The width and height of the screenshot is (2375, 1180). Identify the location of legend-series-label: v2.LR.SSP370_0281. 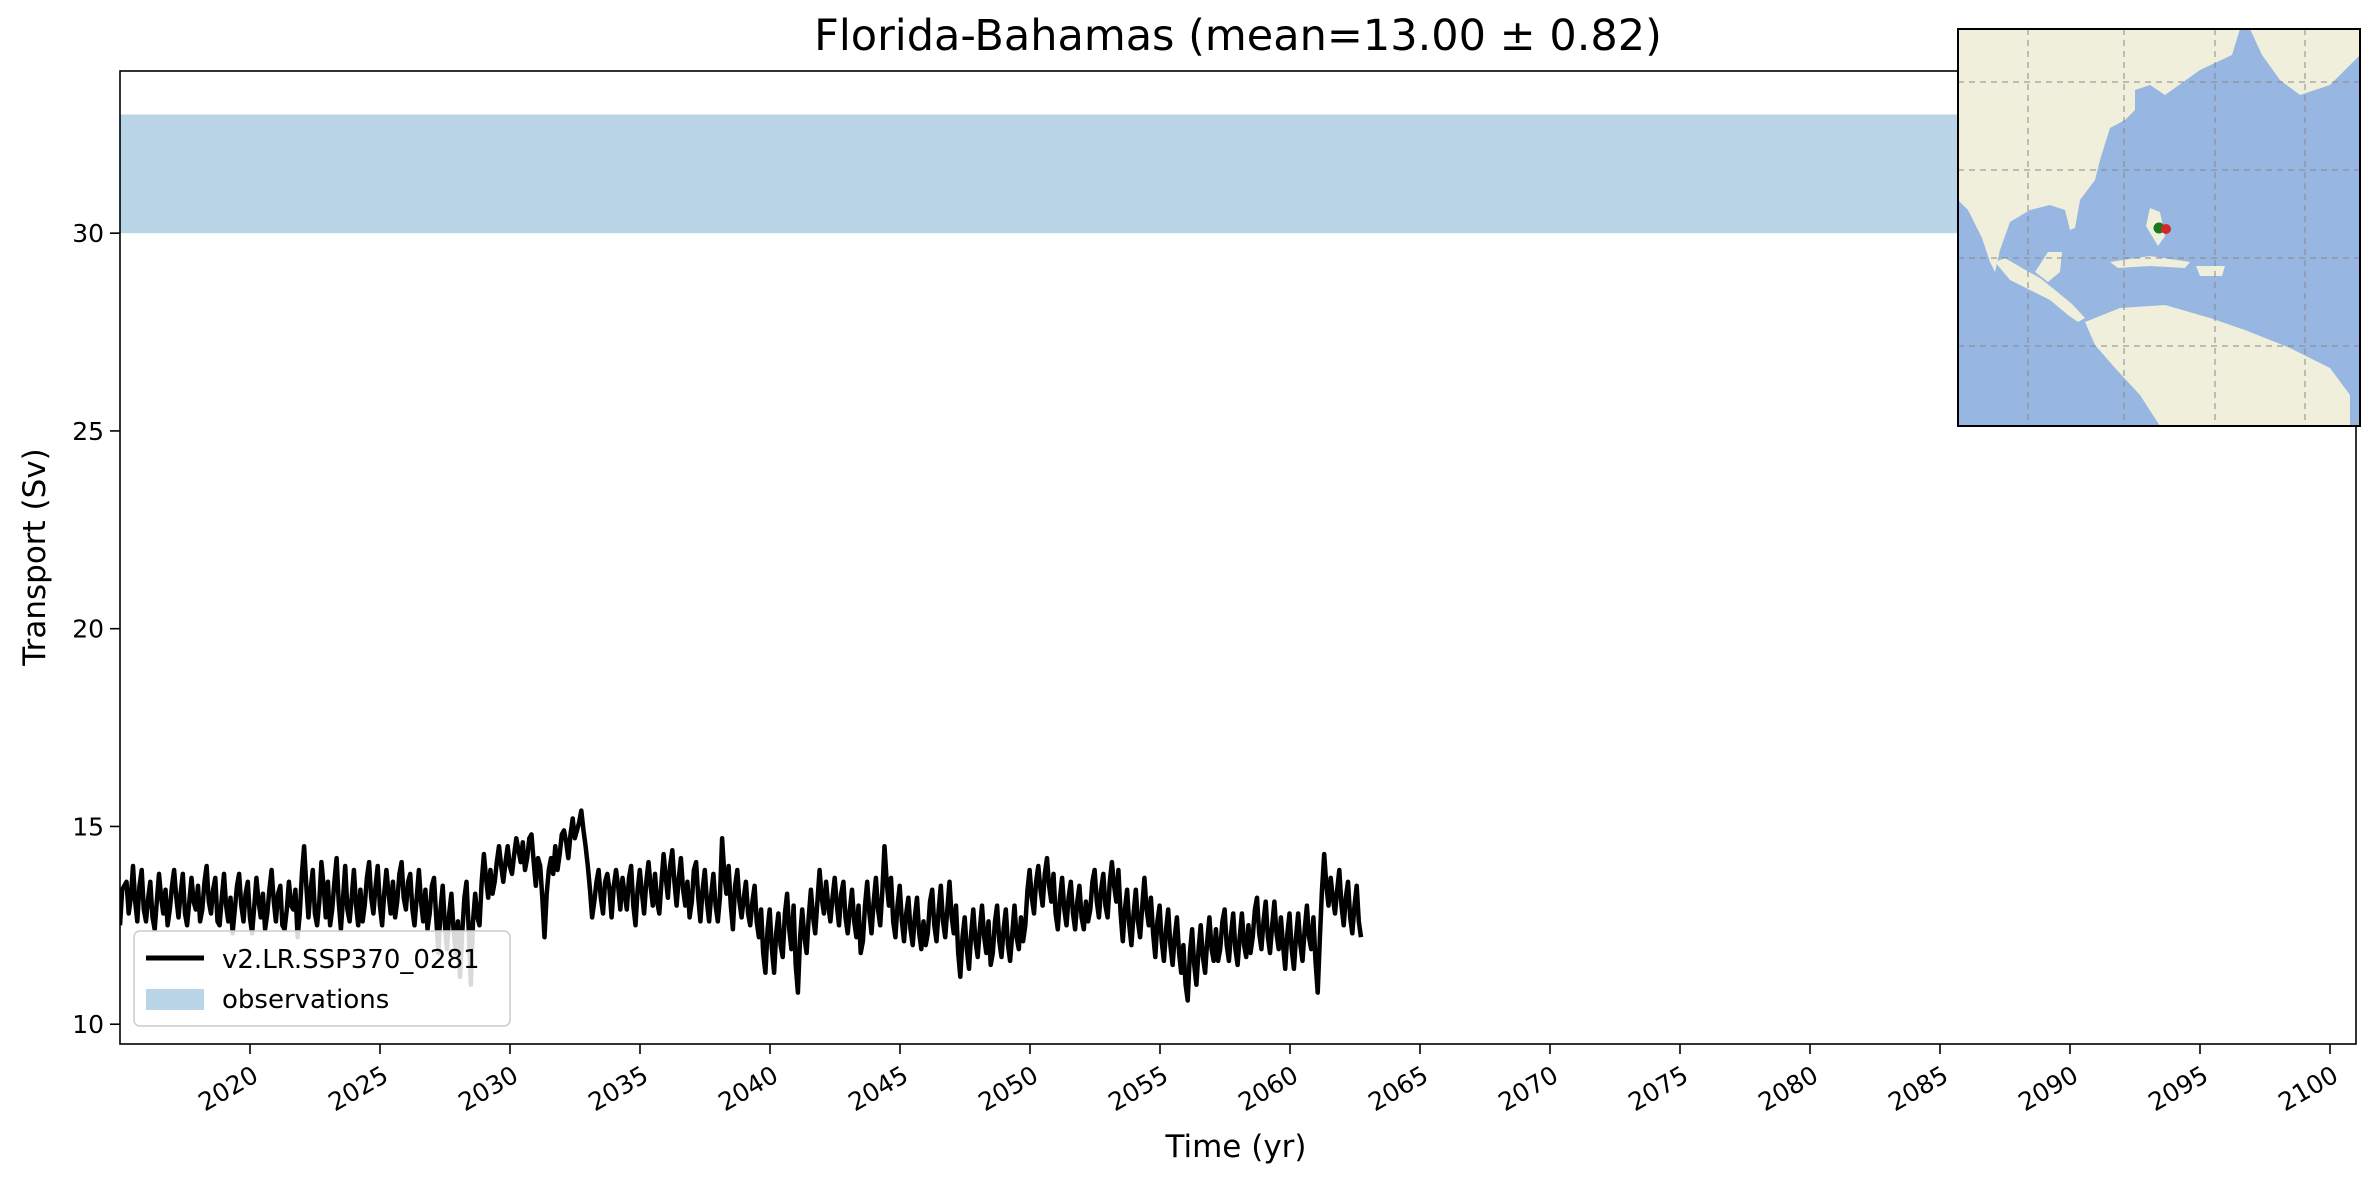
(351, 960).